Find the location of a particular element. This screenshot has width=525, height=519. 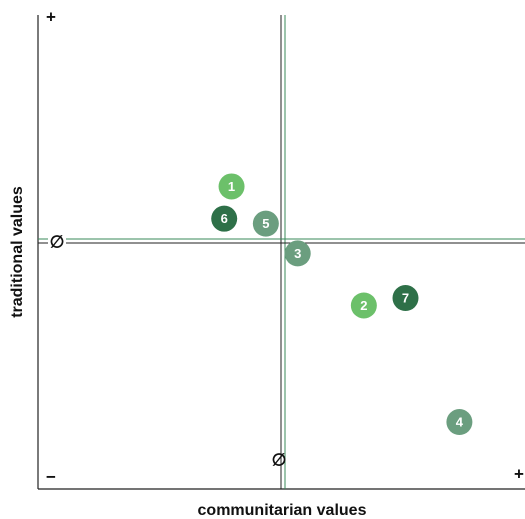

y-tick-label: ∅ is located at coordinates (57, 241).